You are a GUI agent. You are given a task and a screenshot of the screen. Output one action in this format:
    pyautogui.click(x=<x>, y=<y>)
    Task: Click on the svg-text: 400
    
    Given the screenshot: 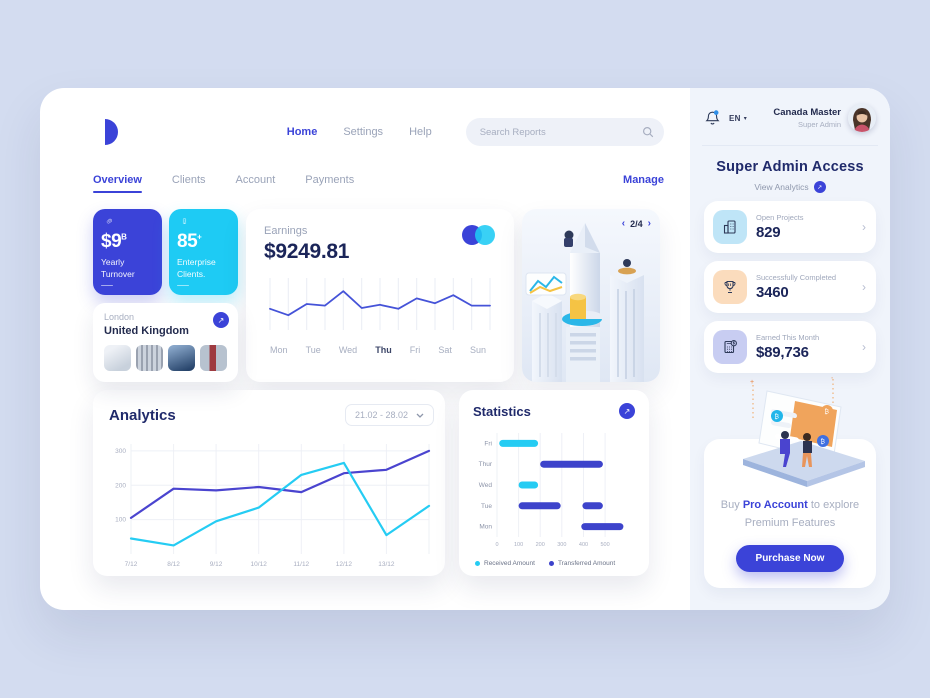 What is the action you would take?
    pyautogui.click(x=583, y=545)
    